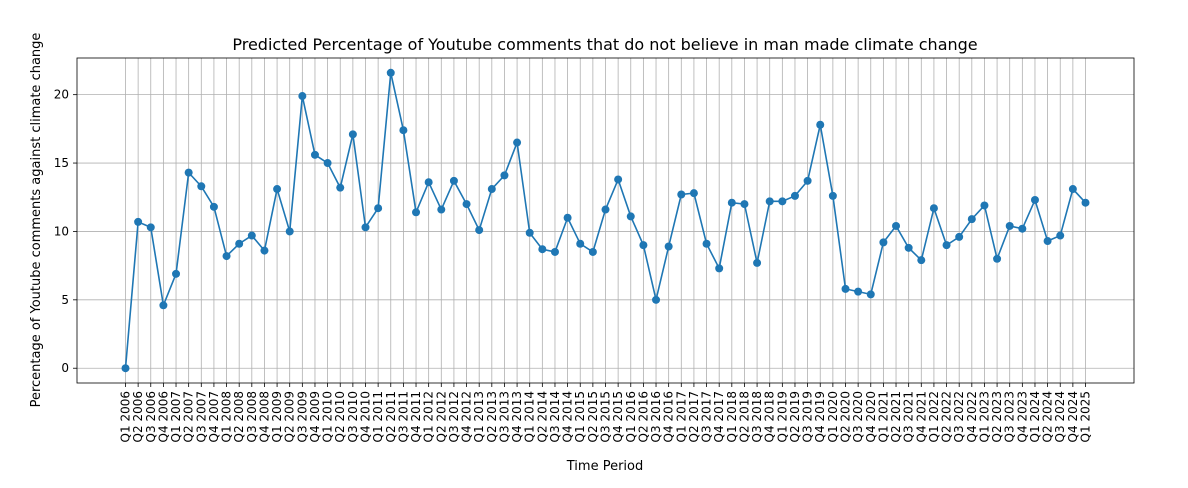 This screenshot has height=488, width=1188. What do you see at coordinates (65, 300) in the screenshot?
I see `y-tick-label: 5` at bounding box center [65, 300].